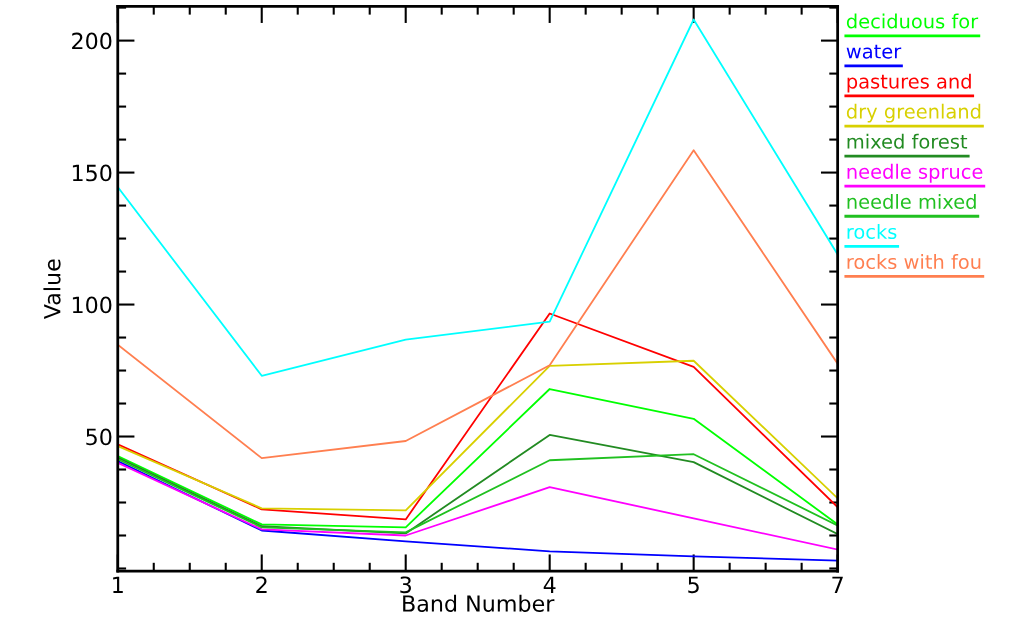 Image resolution: width=1024 pixels, height=629 pixels. What do you see at coordinates (479, 603) in the screenshot?
I see `x-axis-title: Band Number` at bounding box center [479, 603].